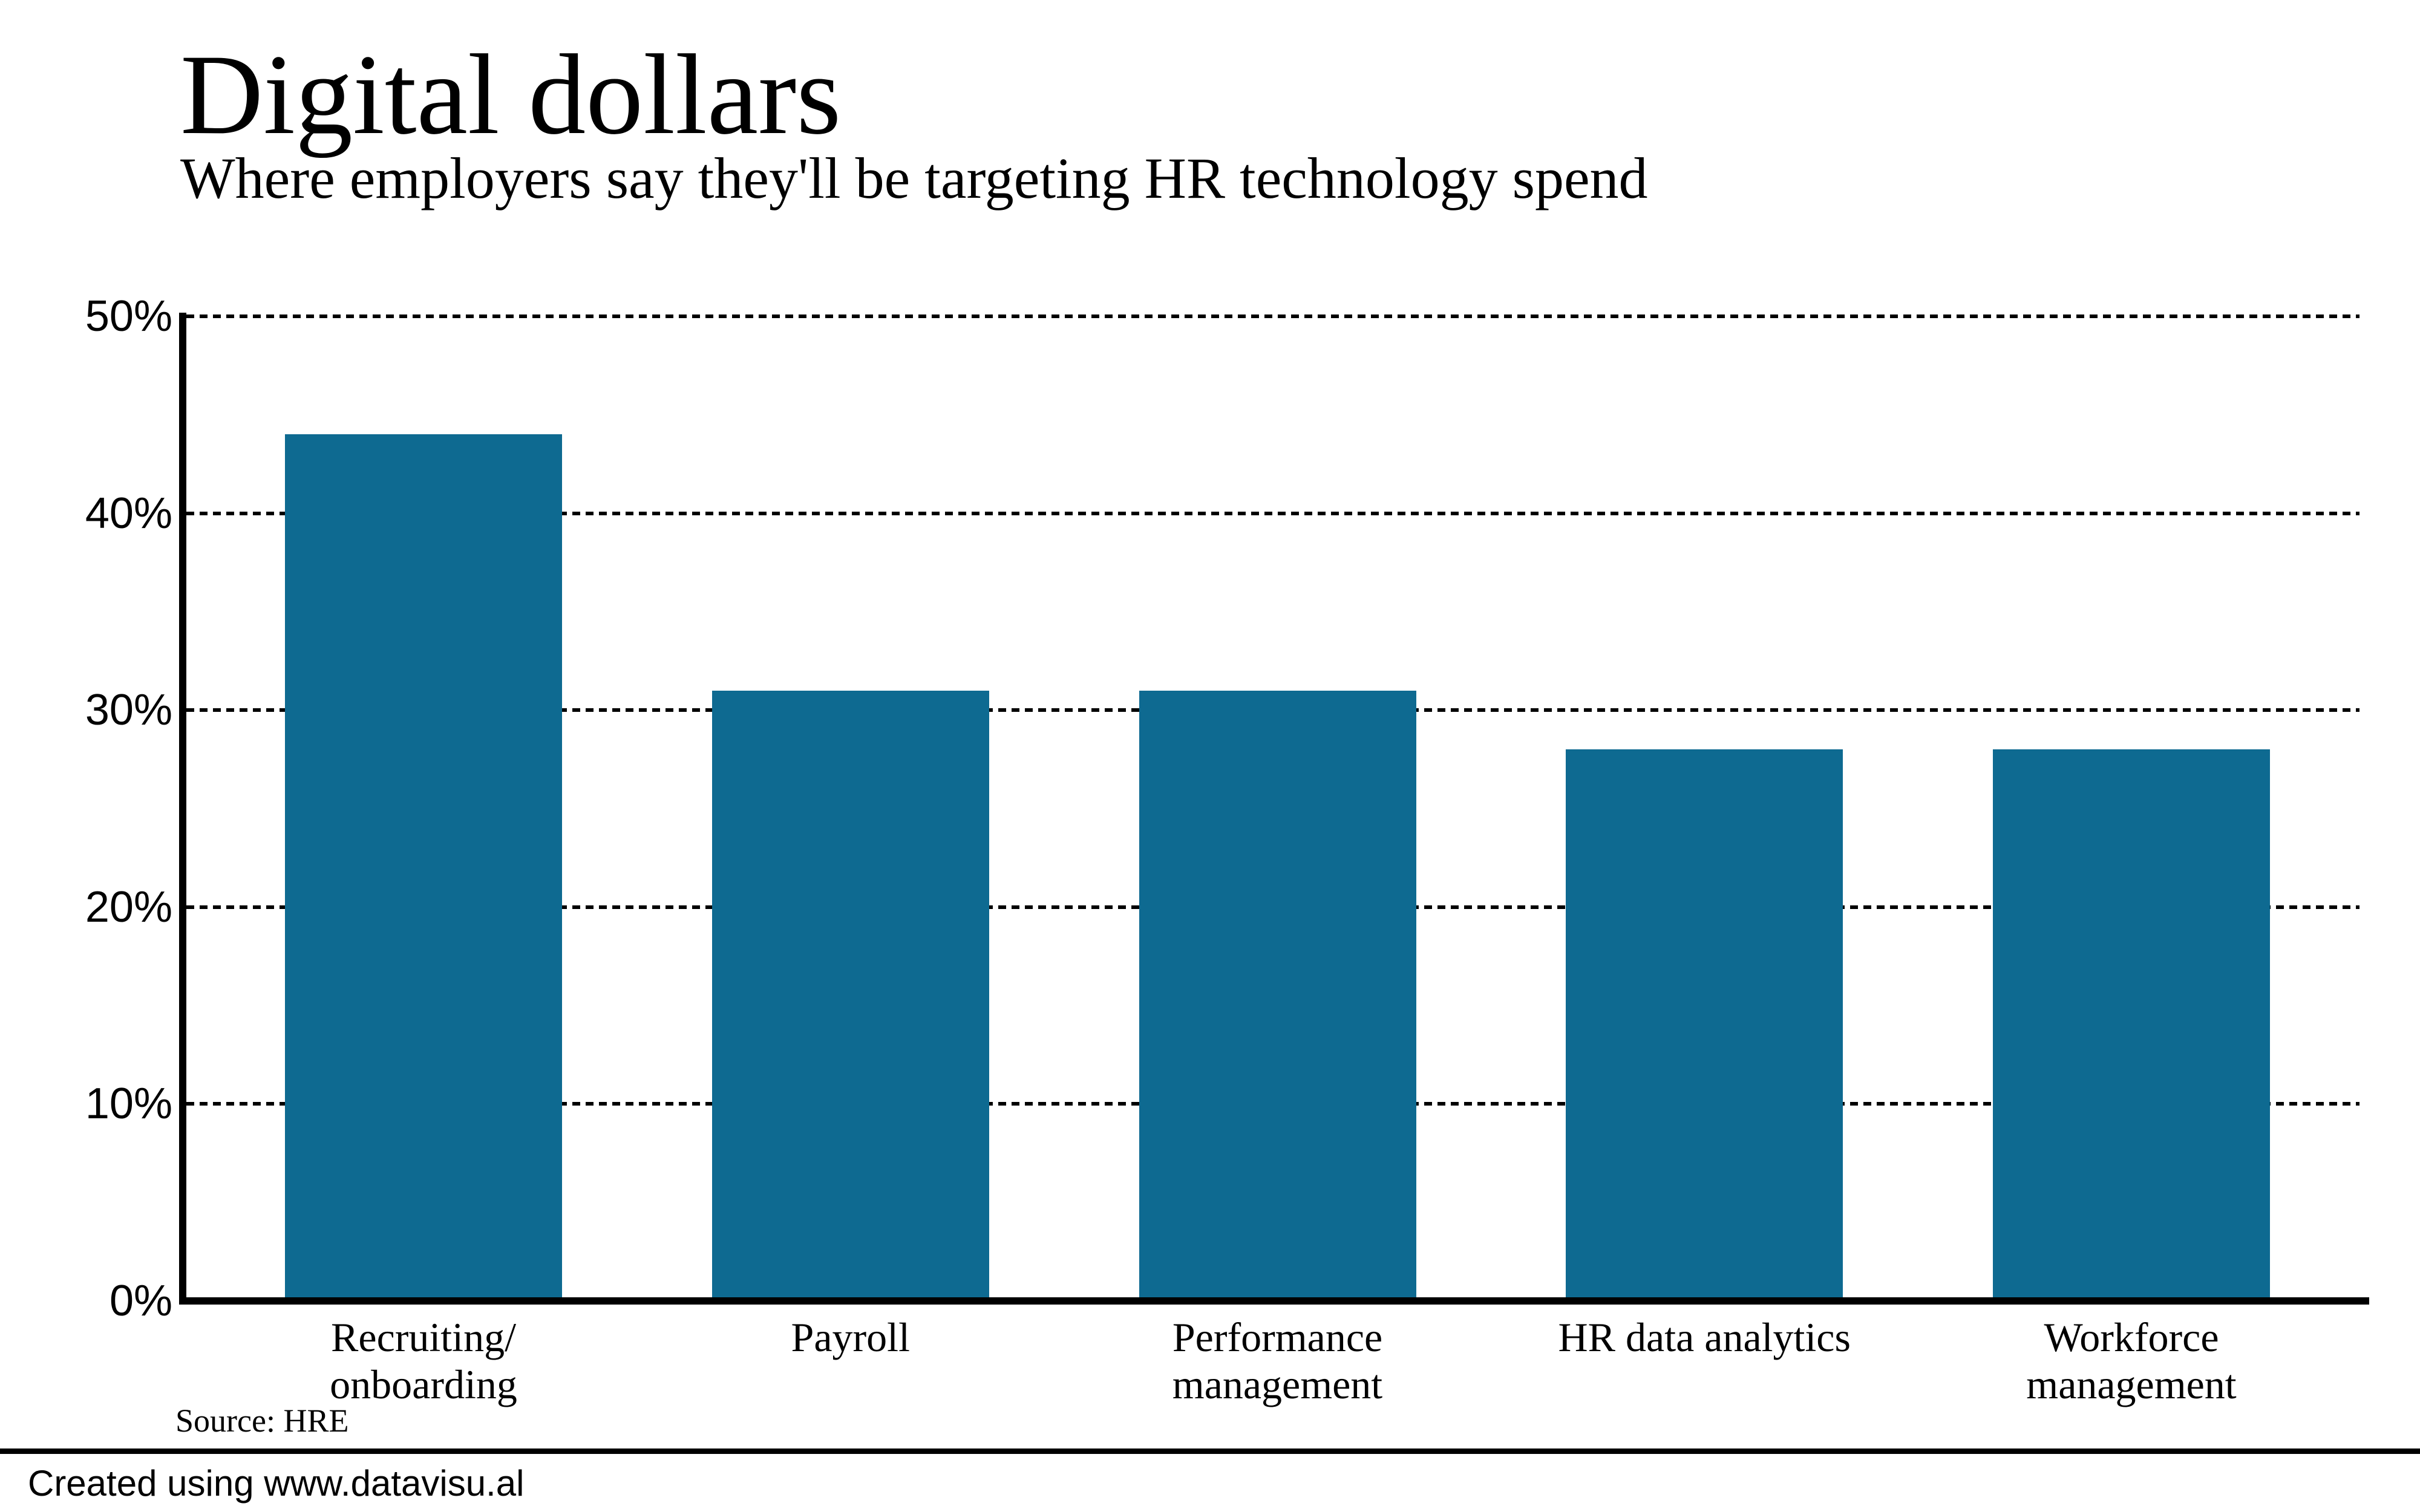 The width and height of the screenshot is (2420, 1512). What do you see at coordinates (276, 1483) in the screenshot?
I see `credit-note: Created using www.datavisu.al` at bounding box center [276, 1483].